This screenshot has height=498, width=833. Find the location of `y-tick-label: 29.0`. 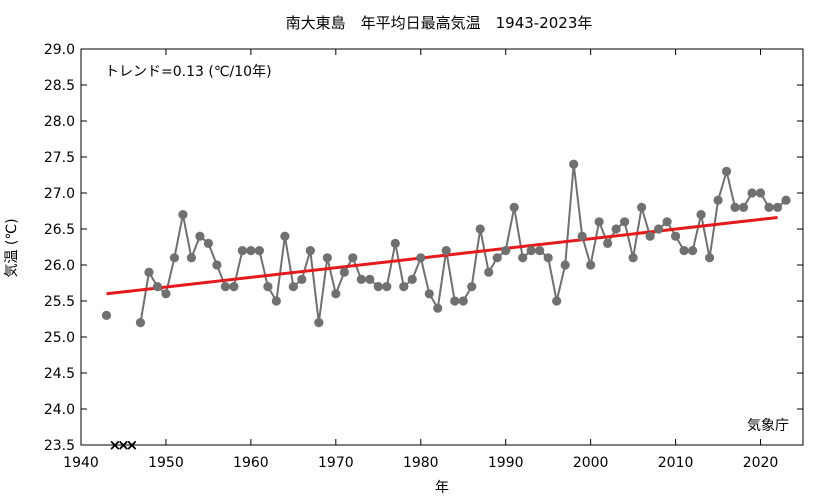

y-tick-label: 29.0 is located at coordinates (59, 50).